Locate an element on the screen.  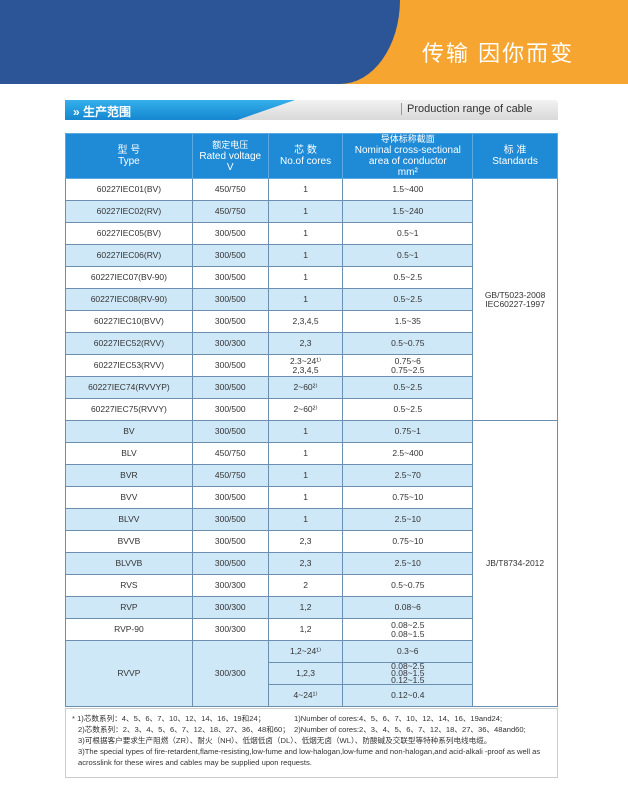
cell-area: 1.5~35 is located at coordinates (408, 321).